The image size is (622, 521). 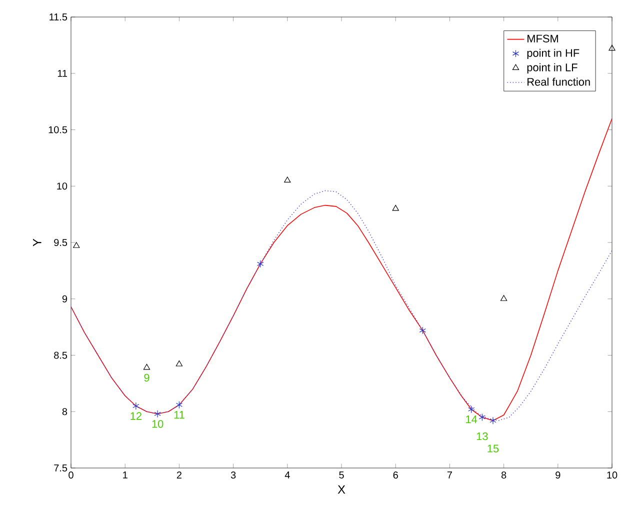 I want to click on annotation: 10, so click(x=158, y=424).